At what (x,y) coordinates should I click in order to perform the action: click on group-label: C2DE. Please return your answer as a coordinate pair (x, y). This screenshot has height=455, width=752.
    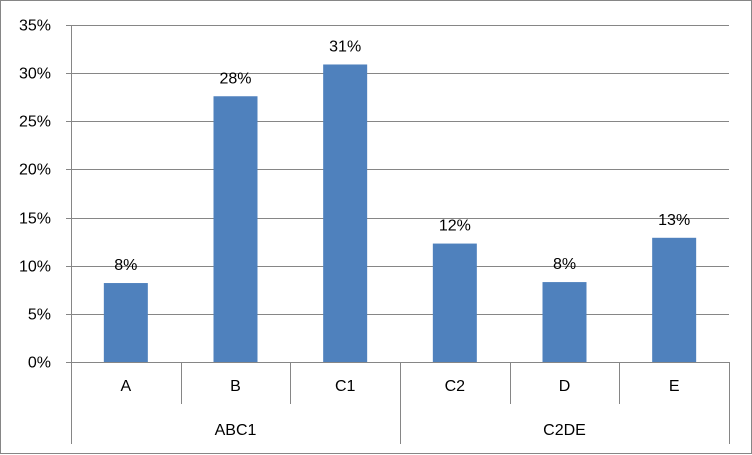
    Looking at the image, I should click on (564, 430).